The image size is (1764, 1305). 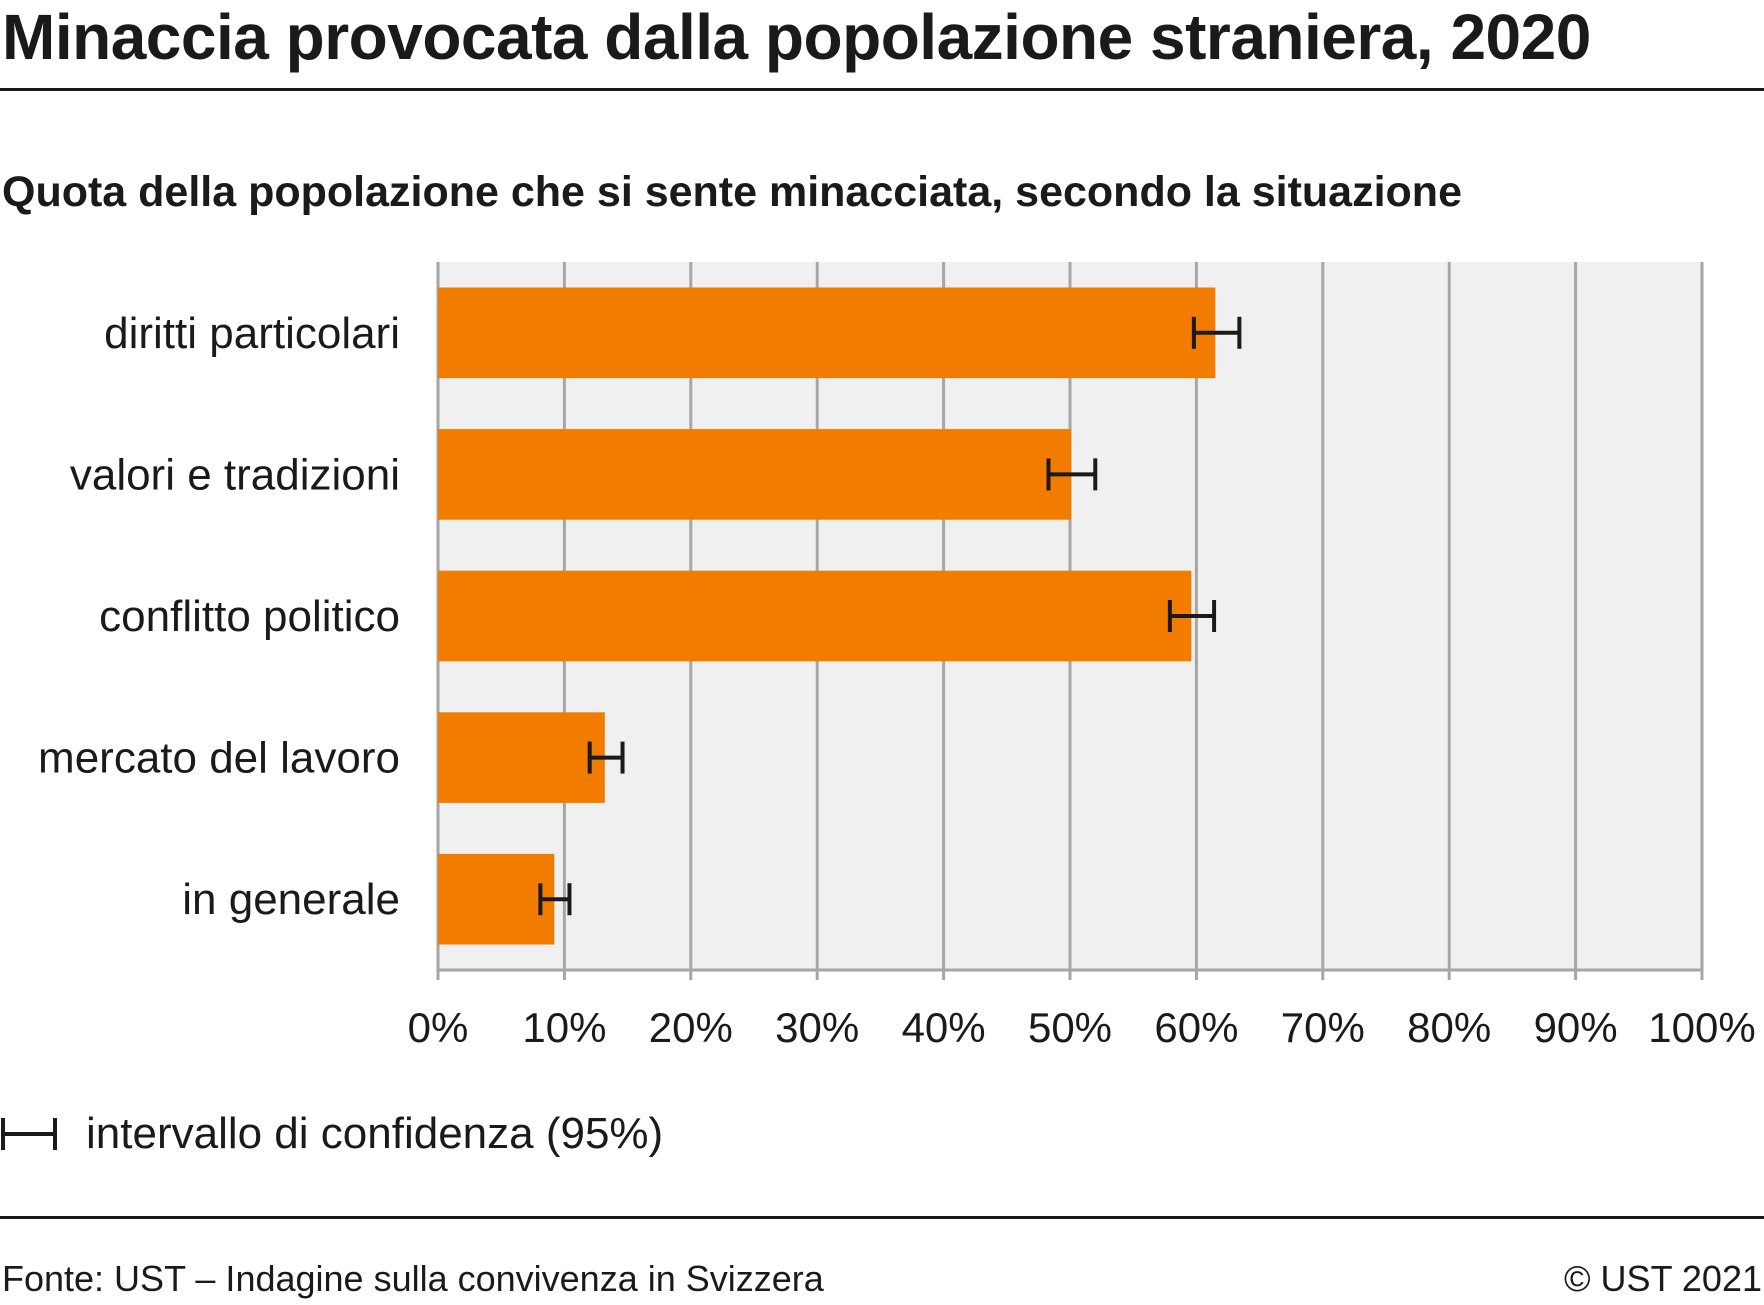 What do you see at coordinates (438, 1027) in the screenshot?
I see `x-tick-label: 0%` at bounding box center [438, 1027].